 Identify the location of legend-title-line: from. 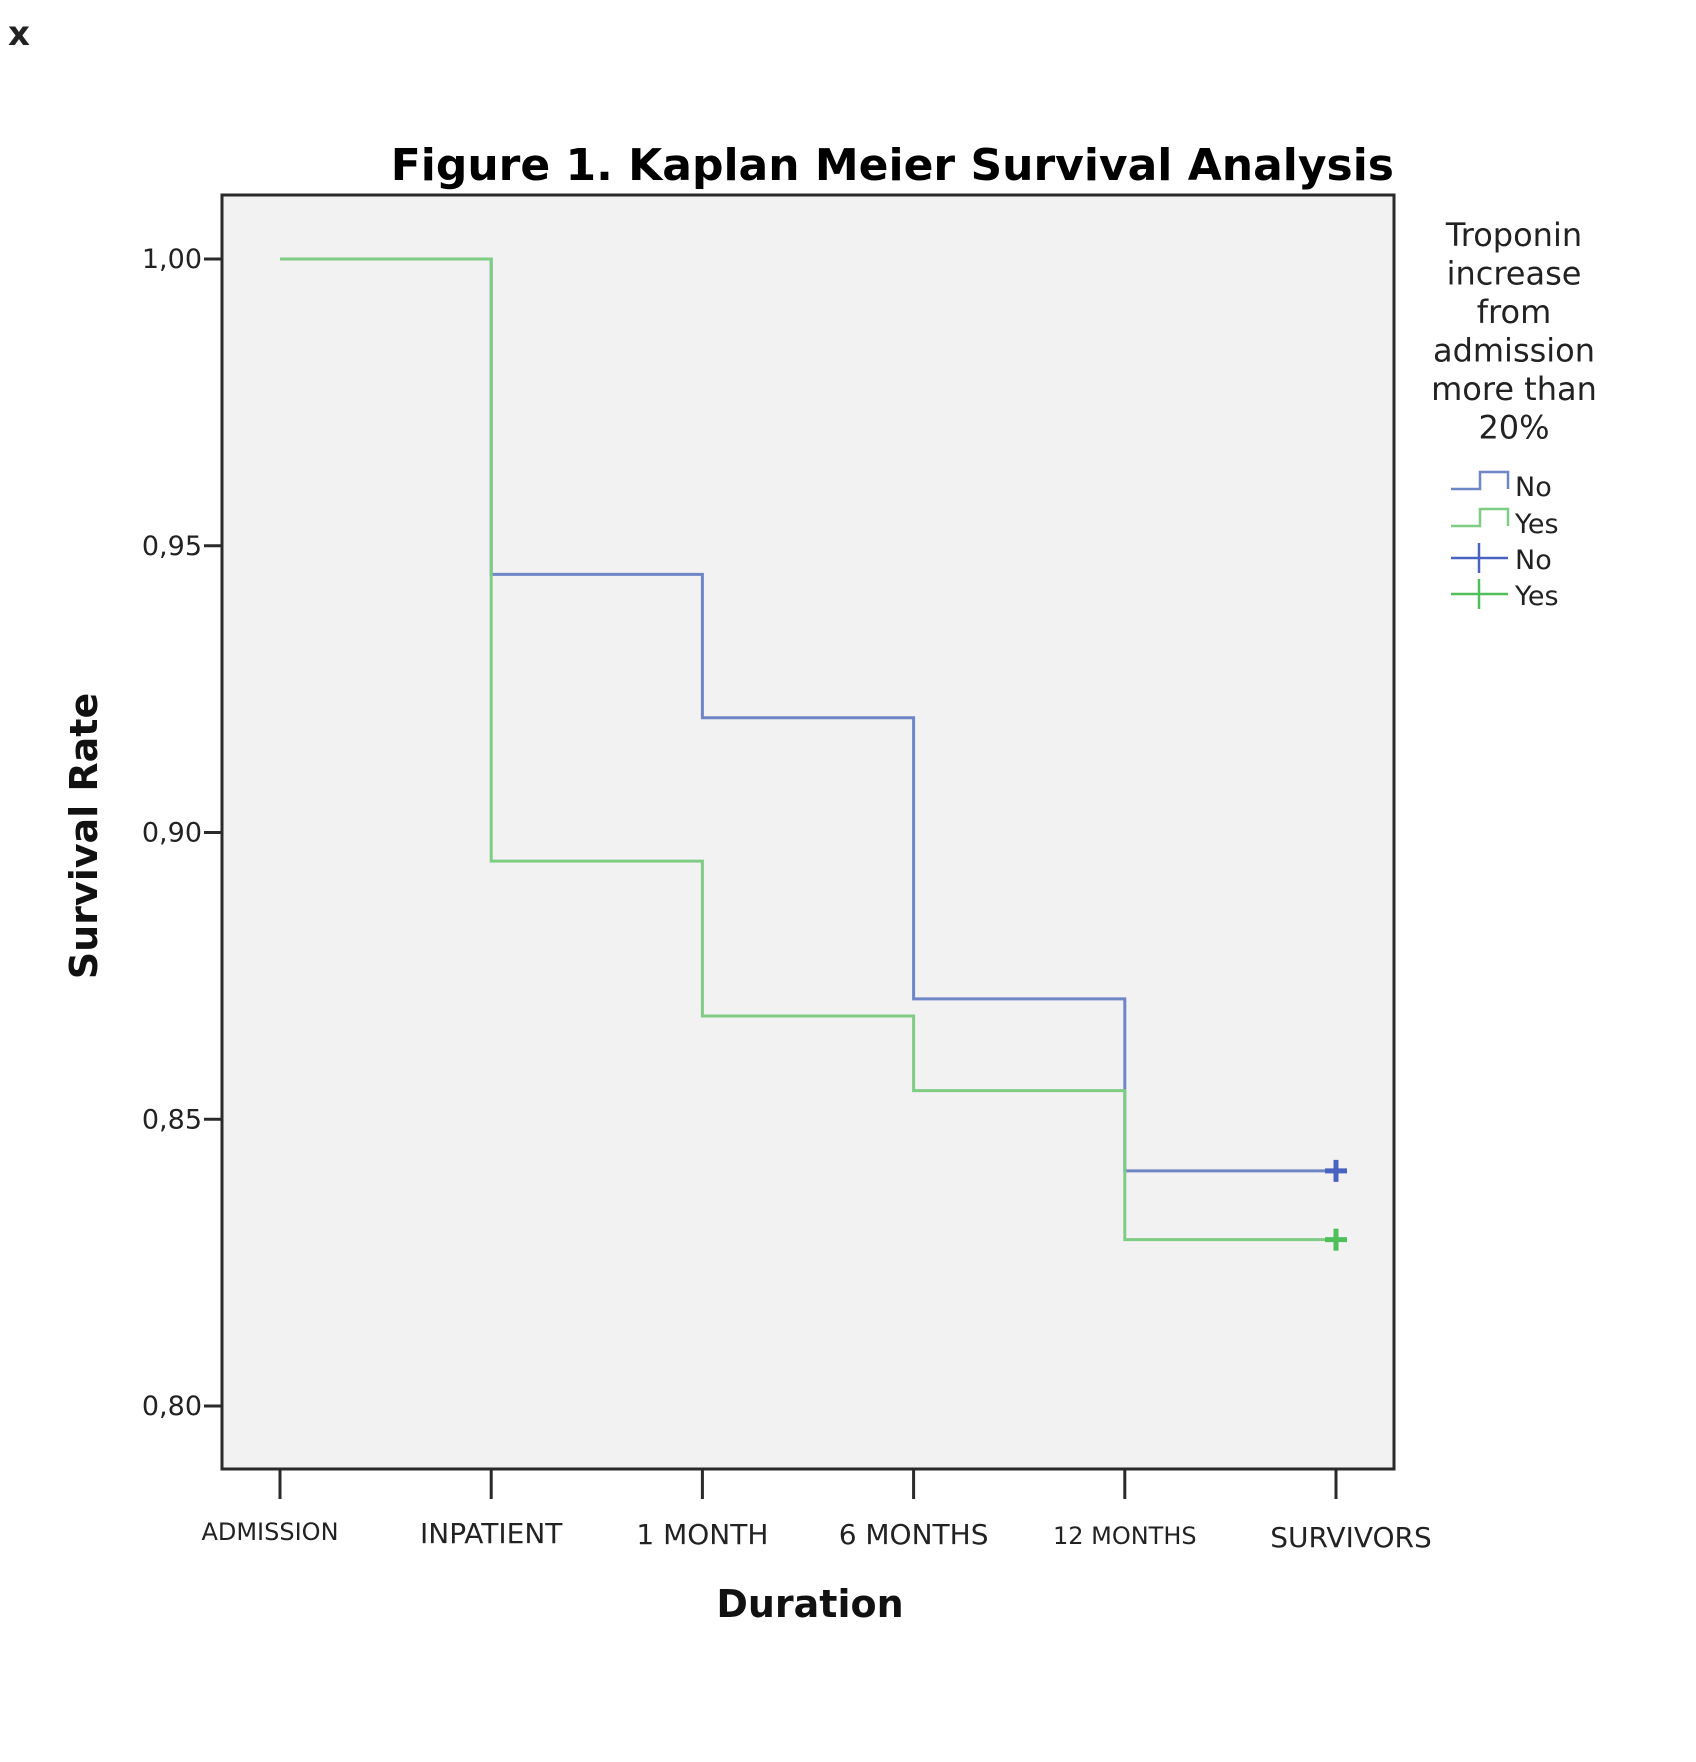
(1514, 312).